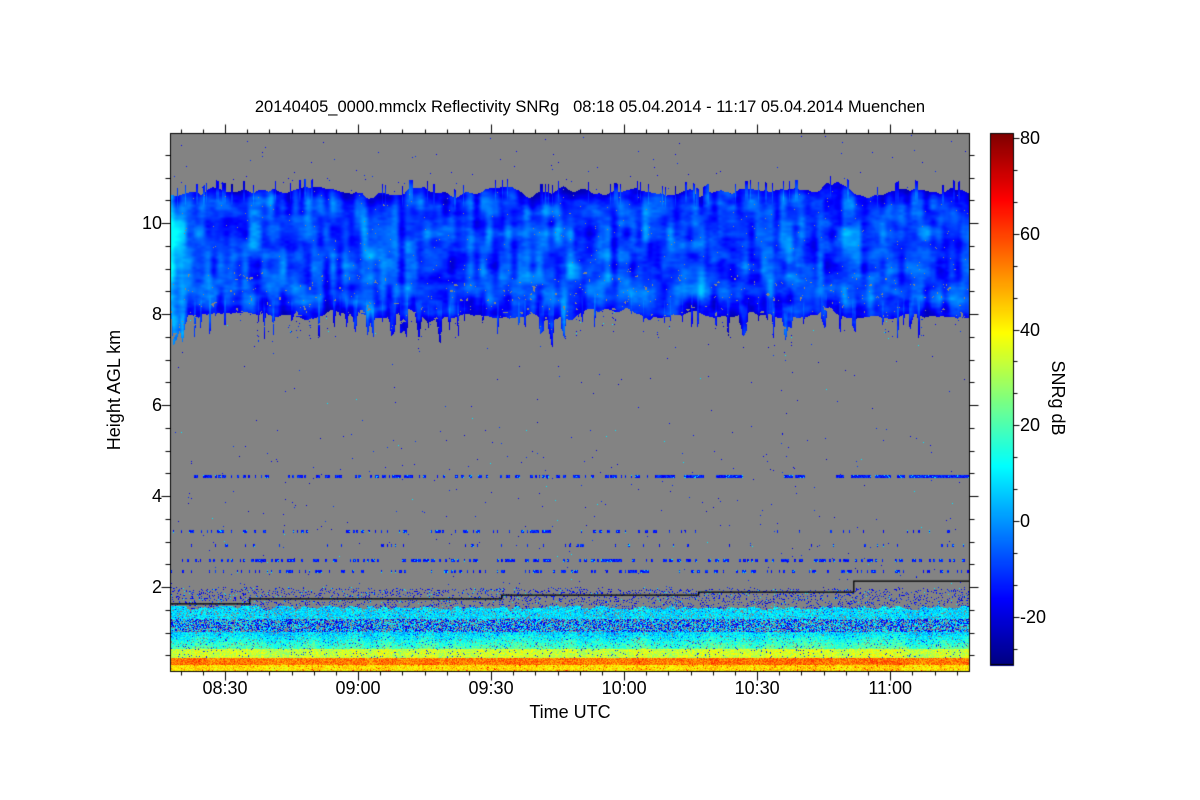 This screenshot has height=800, width=1200. I want to click on colorbar-tick-label: 20, so click(1030, 425).